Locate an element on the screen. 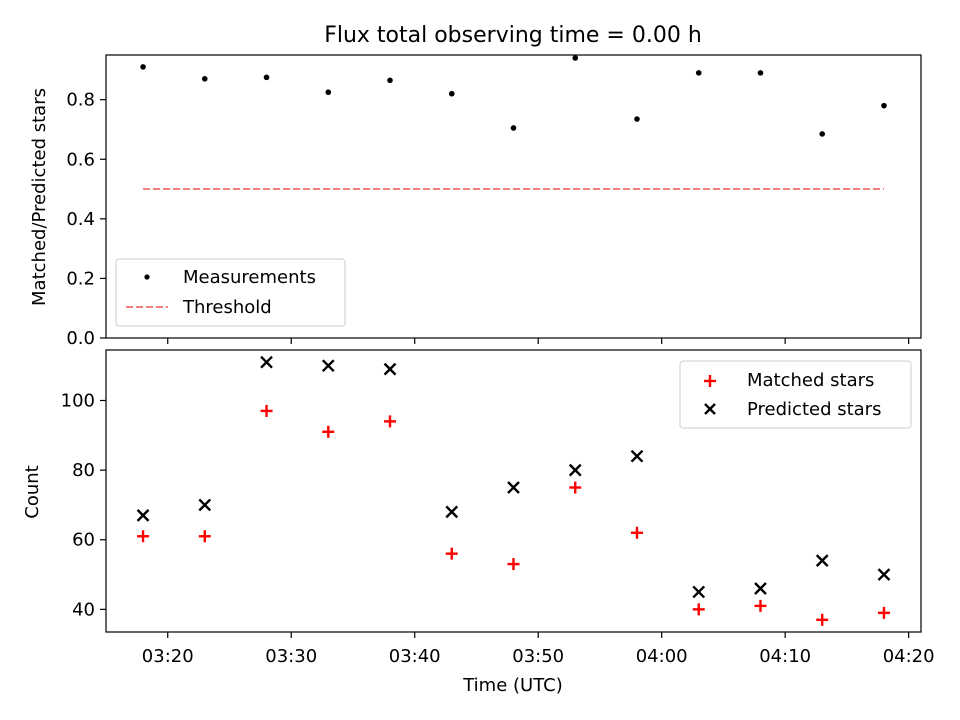 The image size is (960, 720). bottom-x-tick-label: 03:50 is located at coordinates (538, 656).